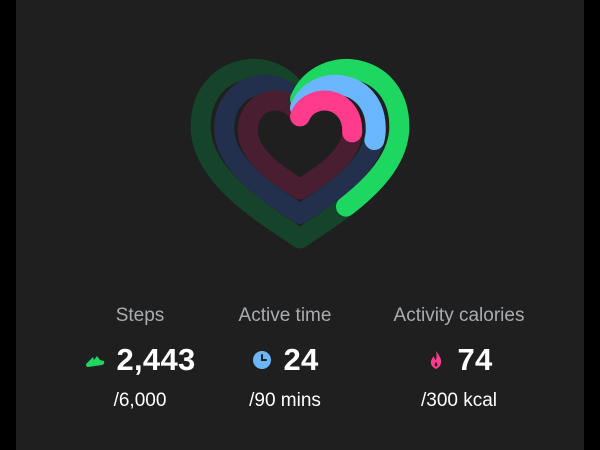  I want to click on shoe-icon, so click(95, 360).